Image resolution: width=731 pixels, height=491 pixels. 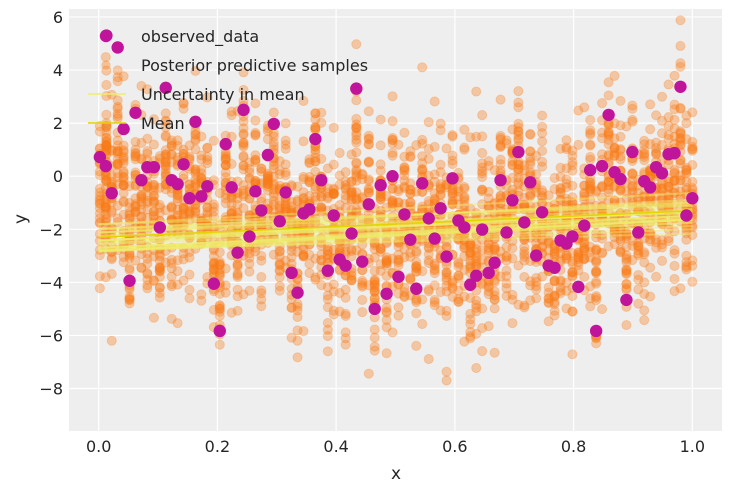 What do you see at coordinates (573, 446) in the screenshot?
I see `x-tick-label: 0.8` at bounding box center [573, 446].